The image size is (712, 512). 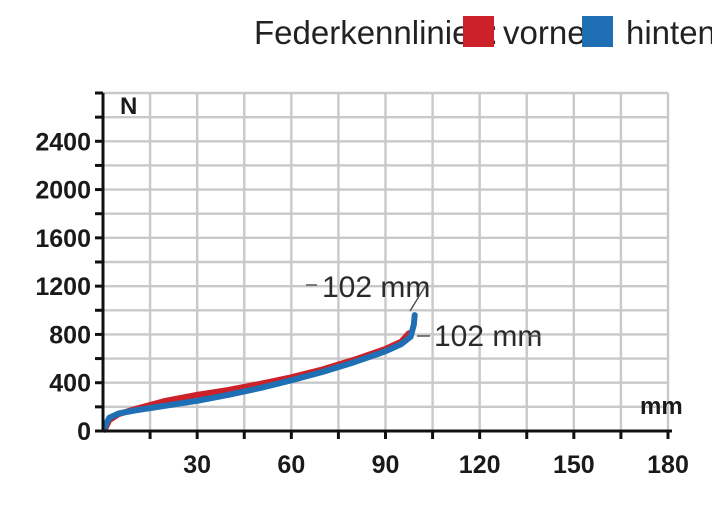 I want to click on legend: Federkennlinien: vorne hinten, so click(x=483, y=32).